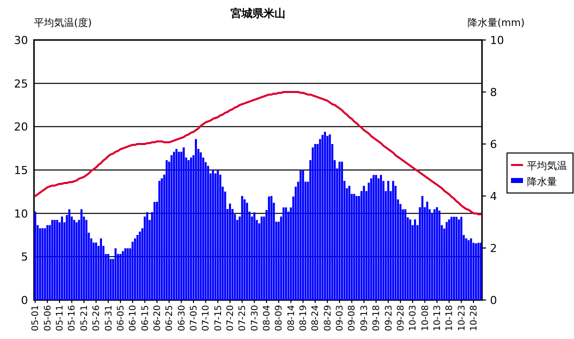 The width and height of the screenshot is (574, 339). I want to click on x-tick-label: 08-19, so click(304, 318).